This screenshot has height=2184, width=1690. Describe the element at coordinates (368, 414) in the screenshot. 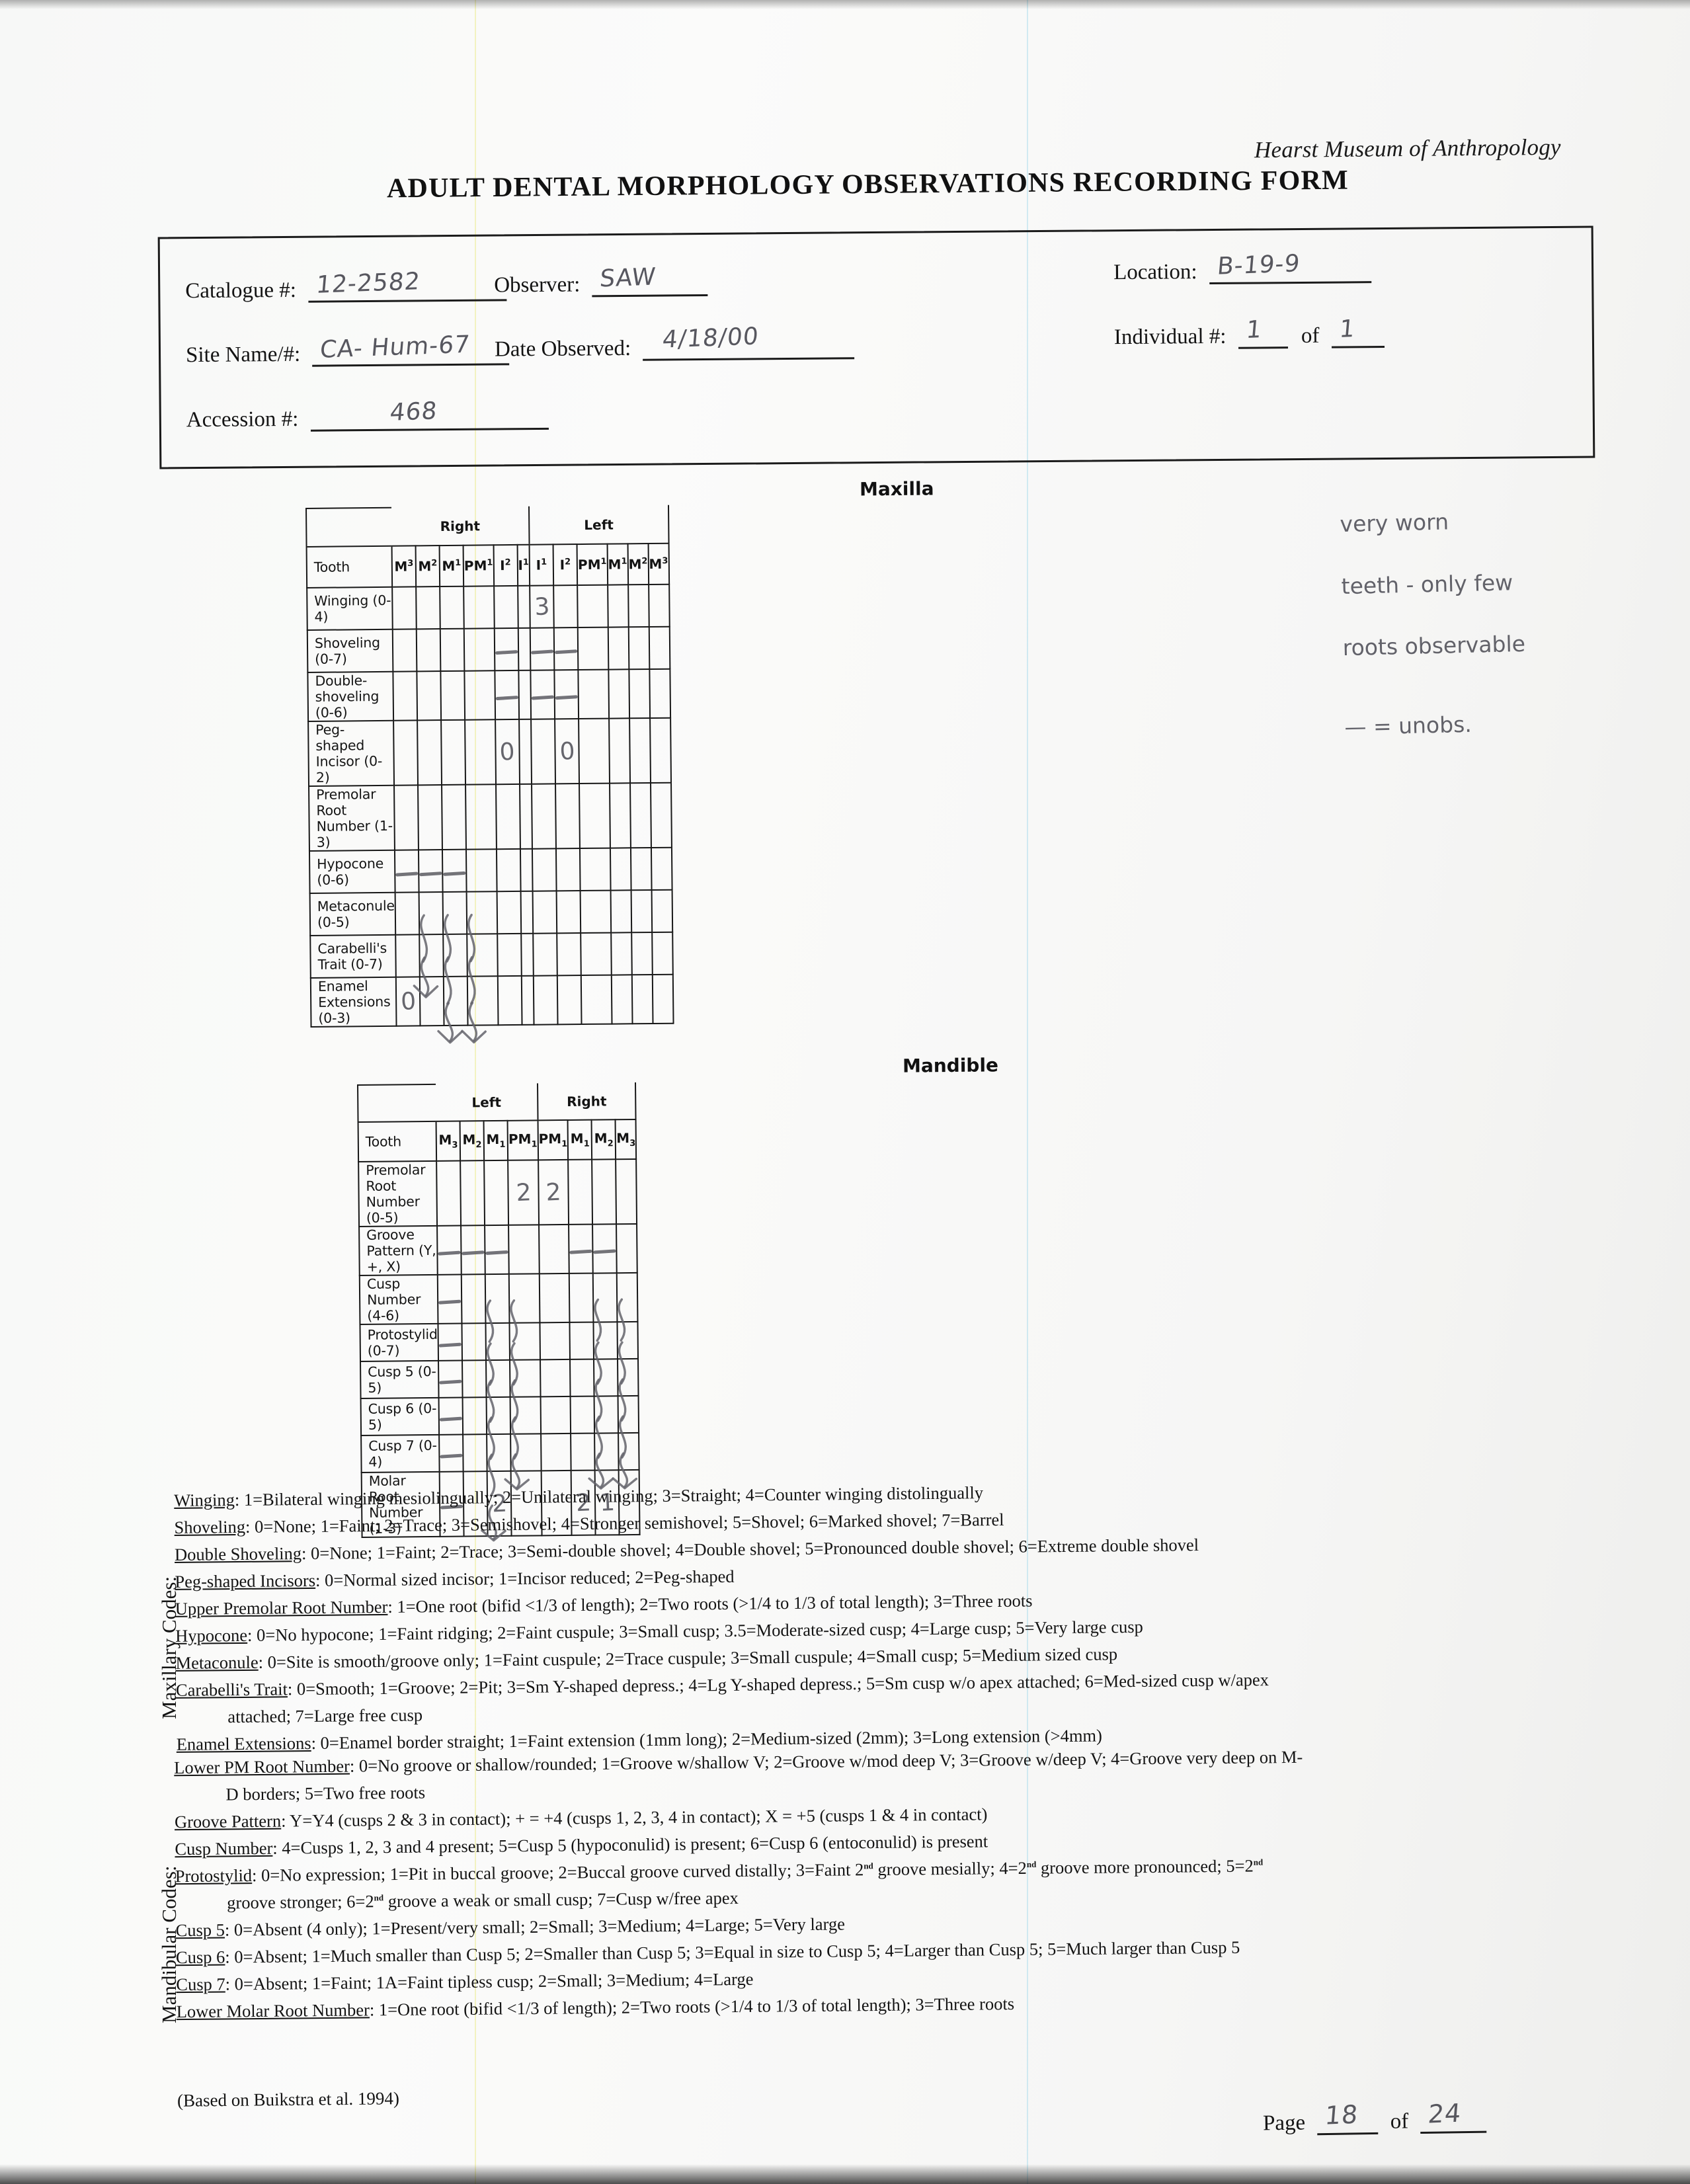

I see `accession-field: Accession #: 468` at that location.